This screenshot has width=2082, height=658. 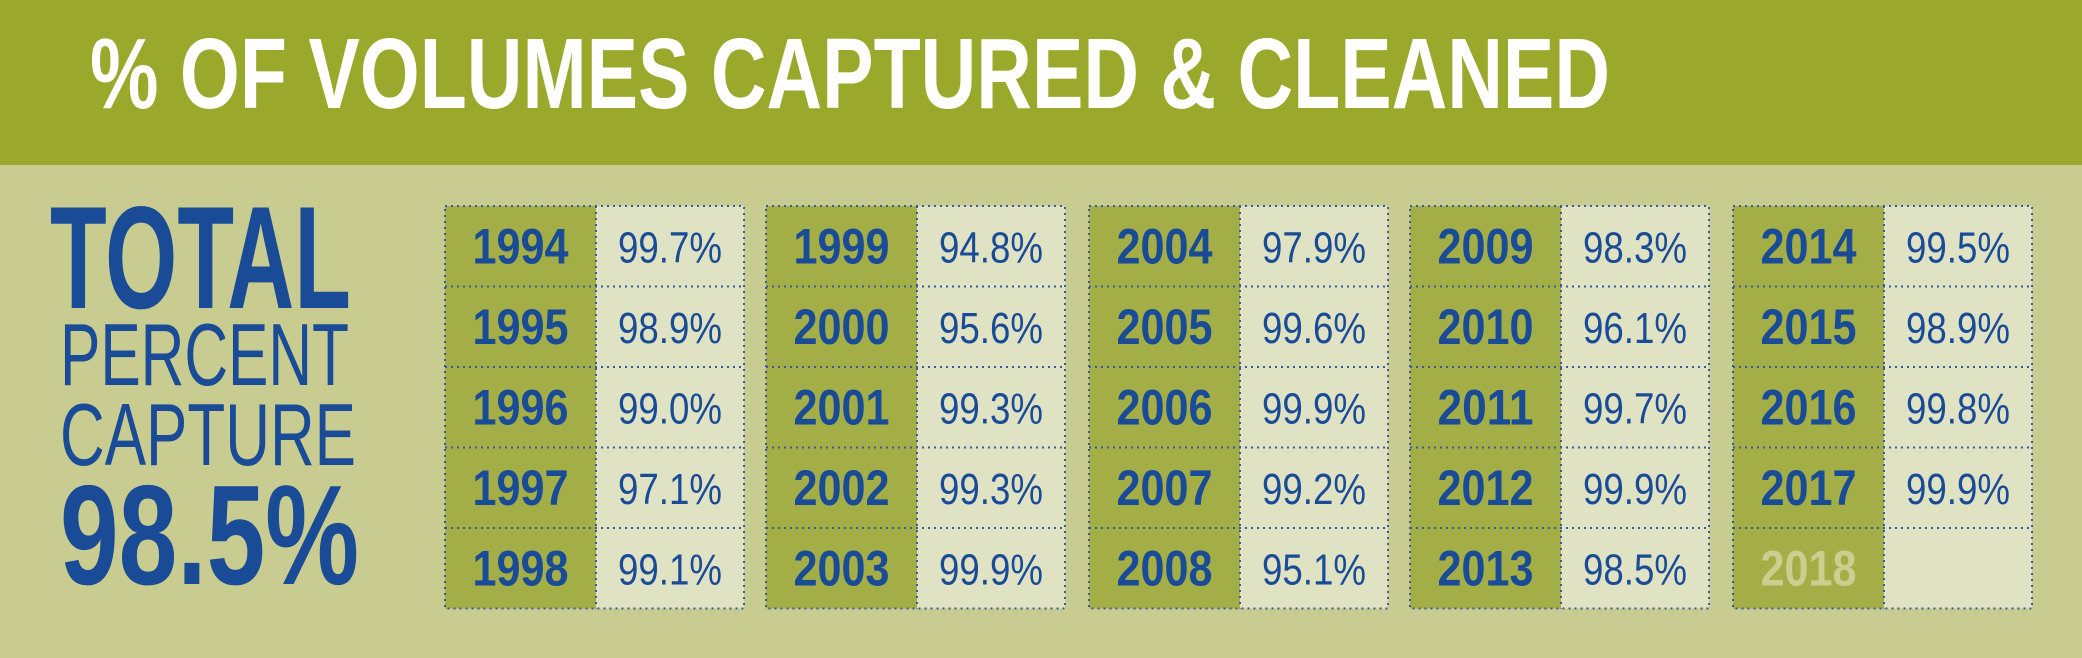 I want to click on year: 2016, so click(x=1809, y=407).